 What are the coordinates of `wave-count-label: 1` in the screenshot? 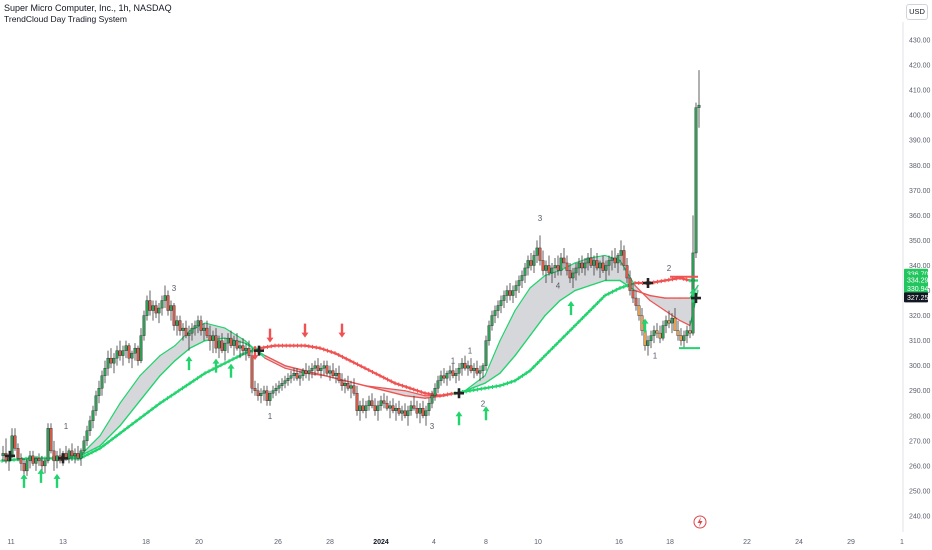 It's located at (270, 416).